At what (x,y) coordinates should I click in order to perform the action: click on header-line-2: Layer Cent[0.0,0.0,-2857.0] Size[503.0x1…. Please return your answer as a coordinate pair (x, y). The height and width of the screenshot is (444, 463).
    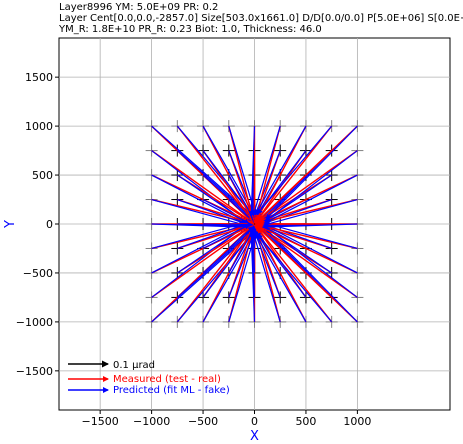
    Looking at the image, I should click on (261, 18).